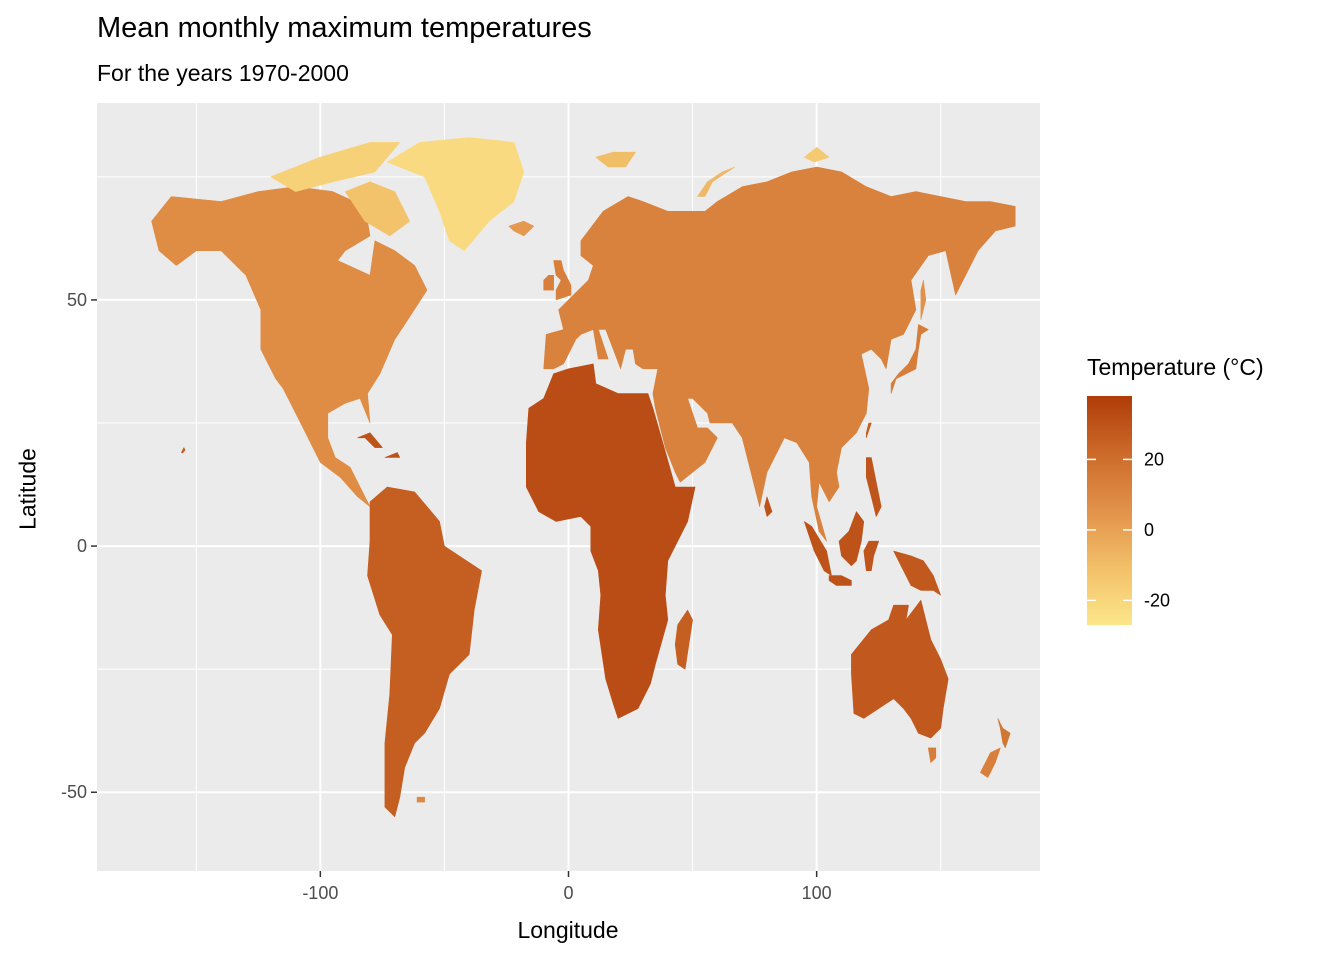 This screenshot has width=1344, height=960. What do you see at coordinates (816, 155) in the screenshot?
I see `region-severnaya-zemlya` at bounding box center [816, 155].